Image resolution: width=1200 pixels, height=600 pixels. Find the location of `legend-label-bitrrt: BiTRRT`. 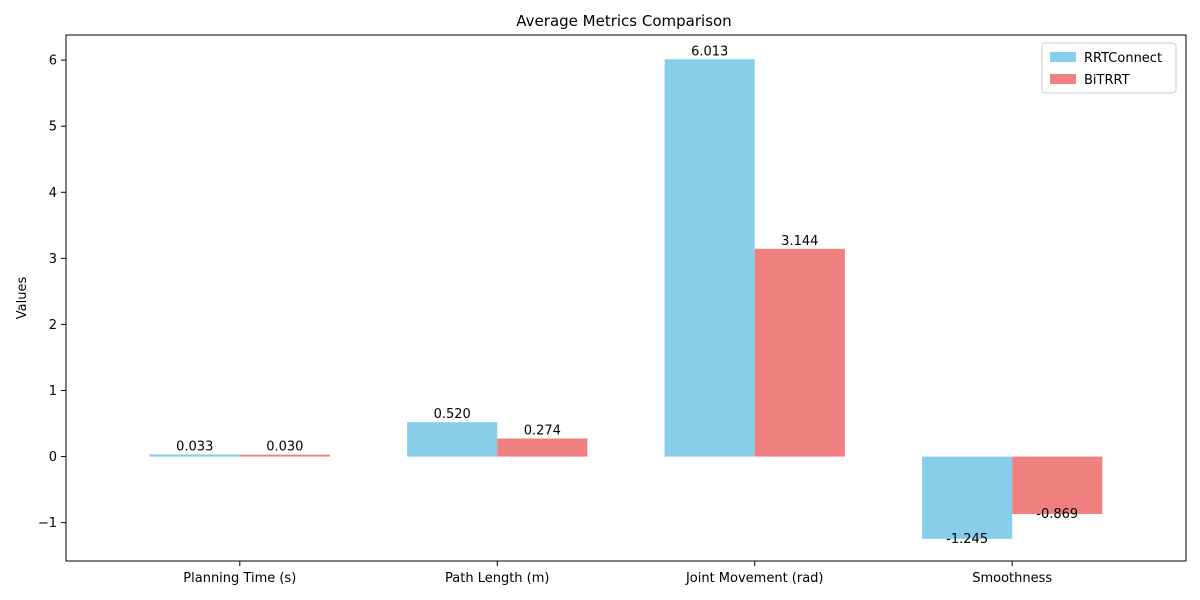

legend-label-bitrrt: BiTRRT is located at coordinates (1107, 80).